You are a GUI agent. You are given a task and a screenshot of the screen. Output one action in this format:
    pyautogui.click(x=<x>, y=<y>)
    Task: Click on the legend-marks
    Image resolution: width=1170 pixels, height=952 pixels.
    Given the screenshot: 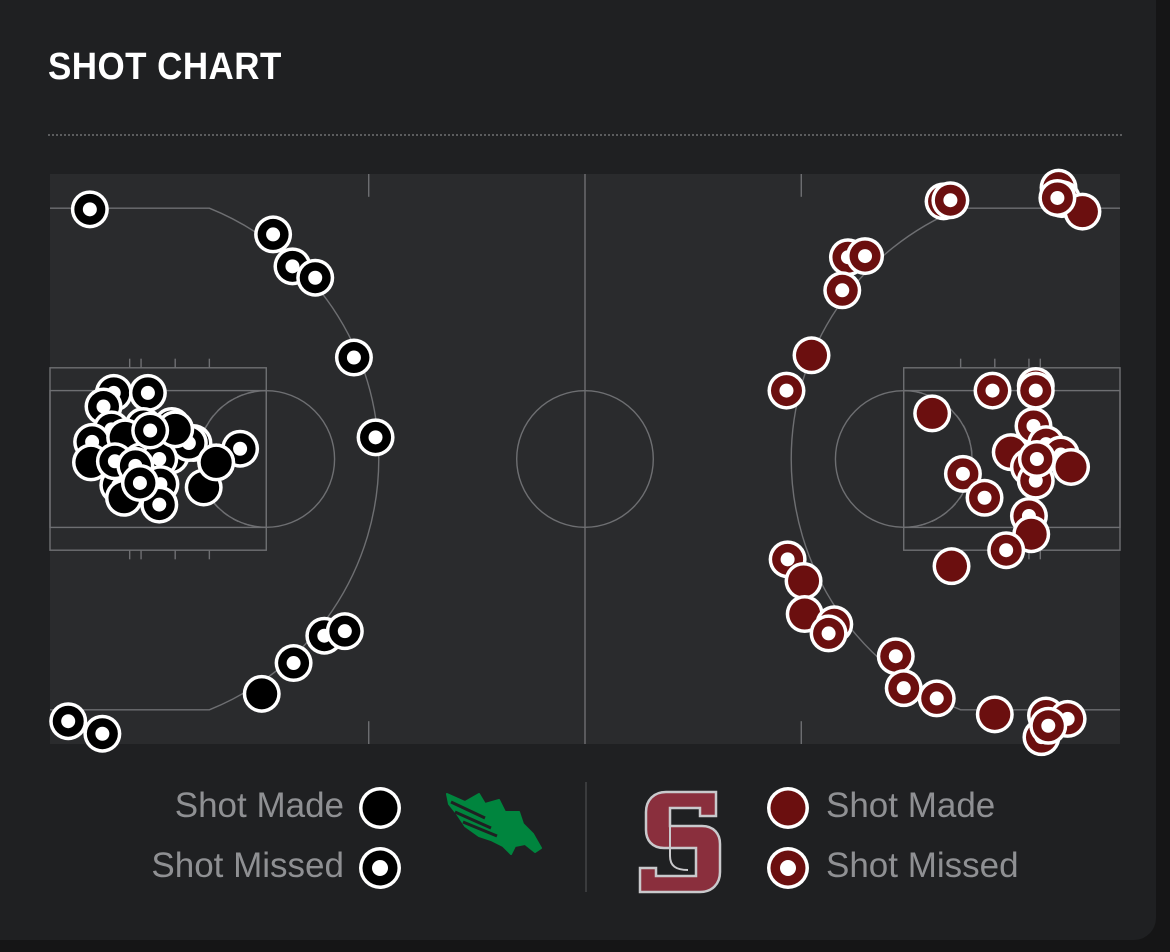 What is the action you would take?
    pyautogui.click(x=584, y=838)
    